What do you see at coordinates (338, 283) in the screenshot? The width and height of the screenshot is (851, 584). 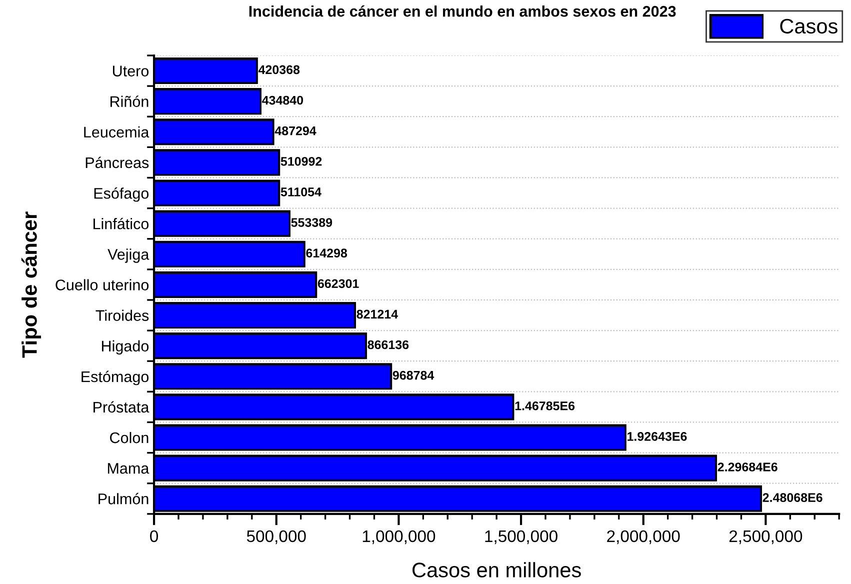 I see `data-label: 662301` at bounding box center [338, 283].